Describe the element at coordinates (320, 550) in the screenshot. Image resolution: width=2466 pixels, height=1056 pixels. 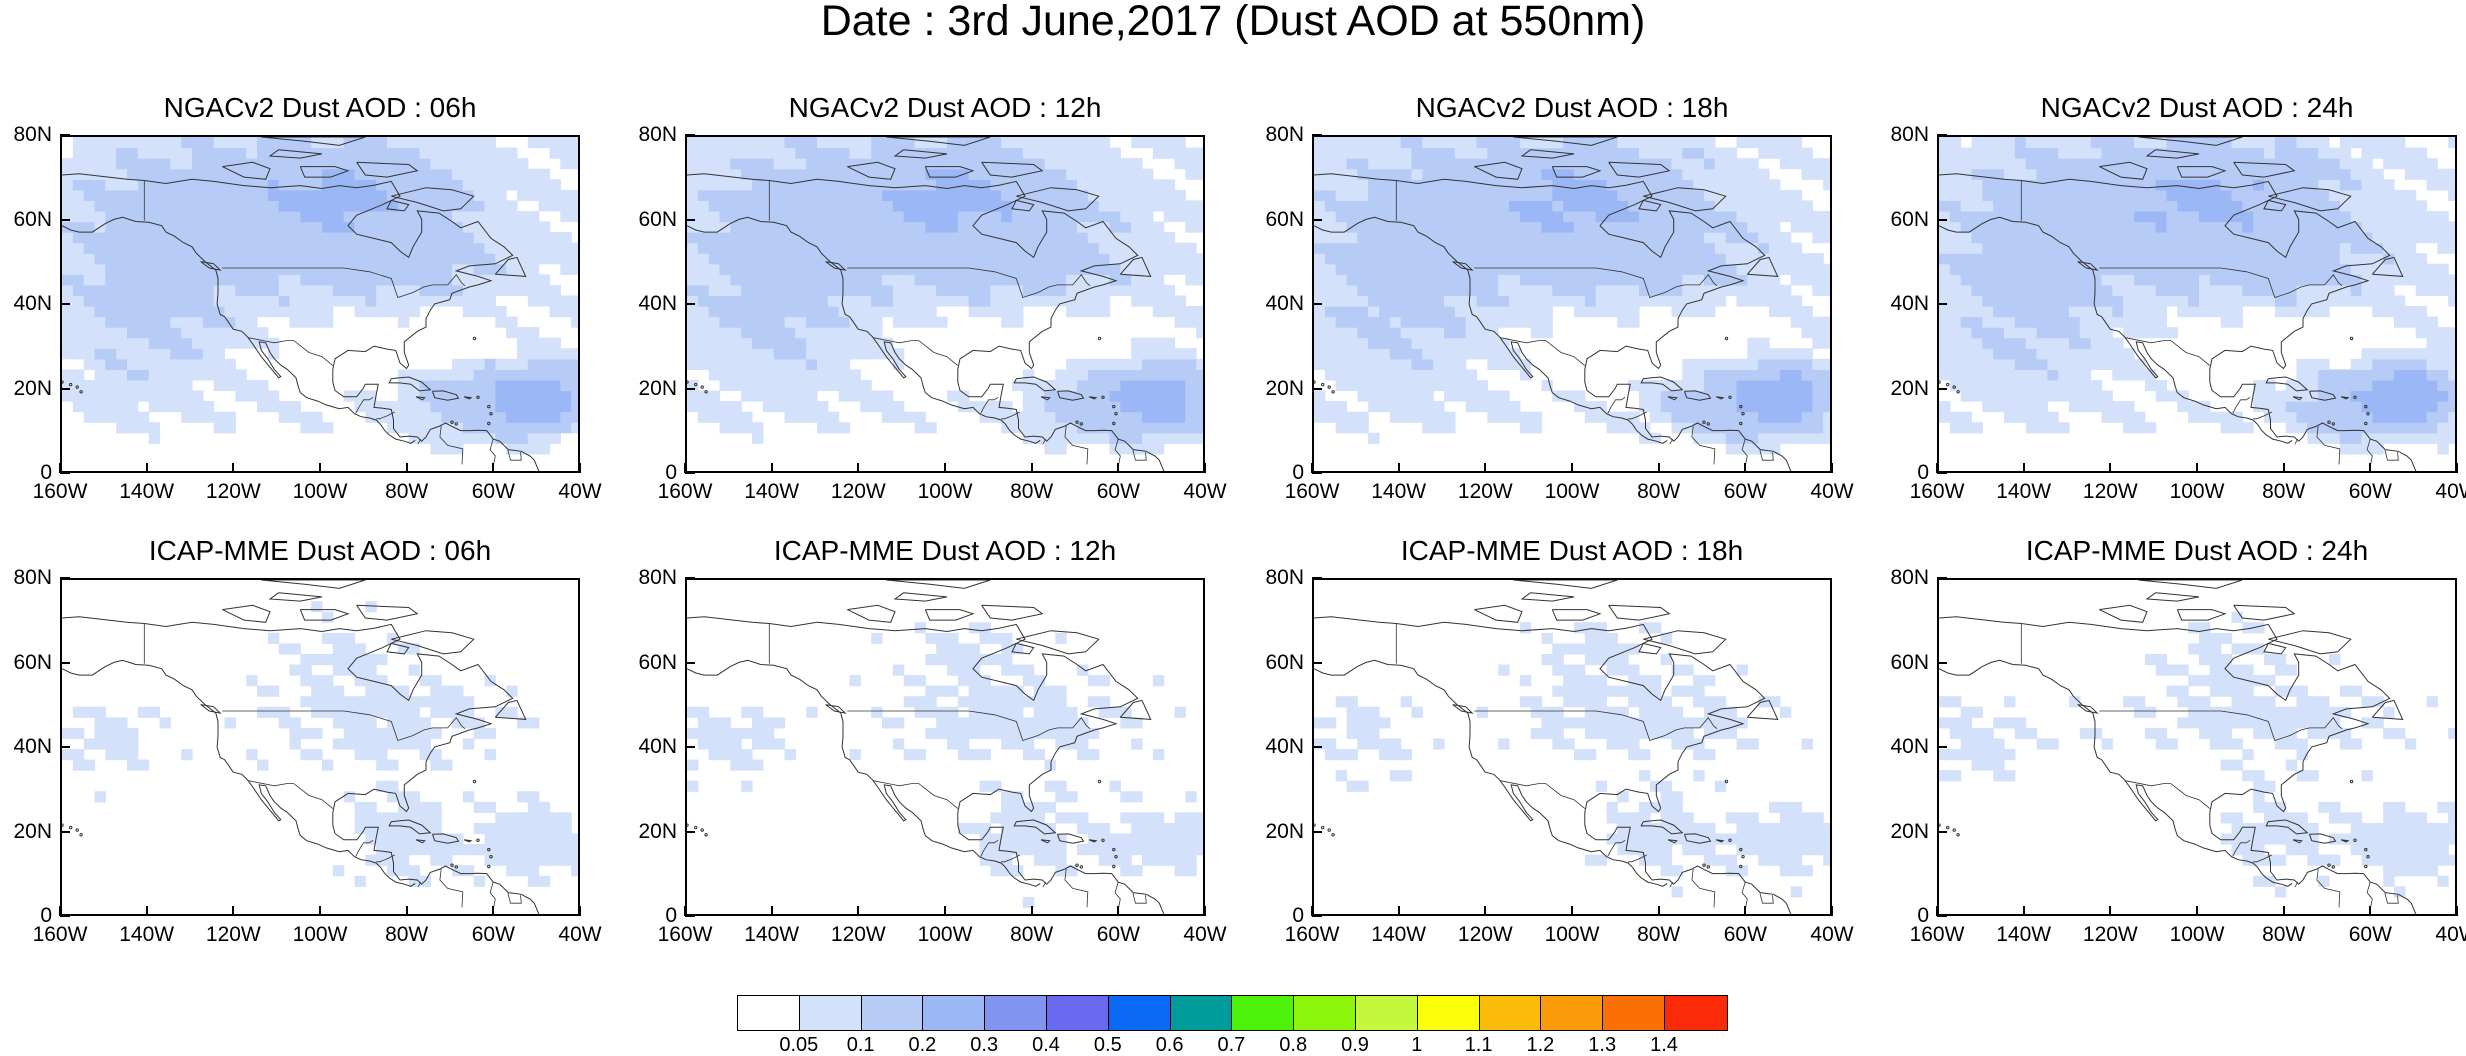
I see `panel-title: ICAP-MME Dust AOD : 06h` at that location.